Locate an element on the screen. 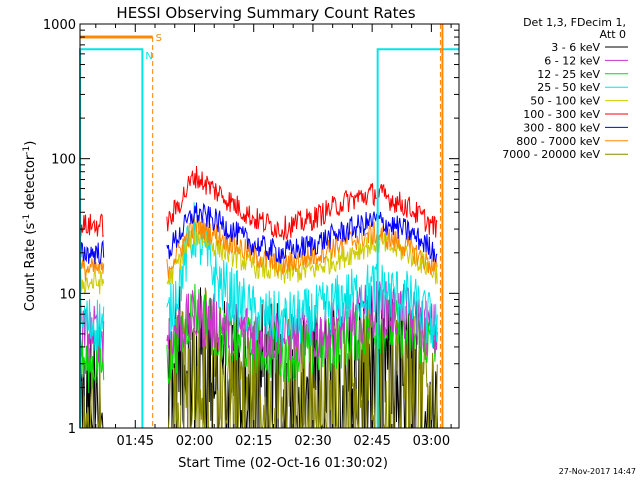 The width and height of the screenshot is (640, 480). x-tick-label: 02:15 is located at coordinates (253, 441).